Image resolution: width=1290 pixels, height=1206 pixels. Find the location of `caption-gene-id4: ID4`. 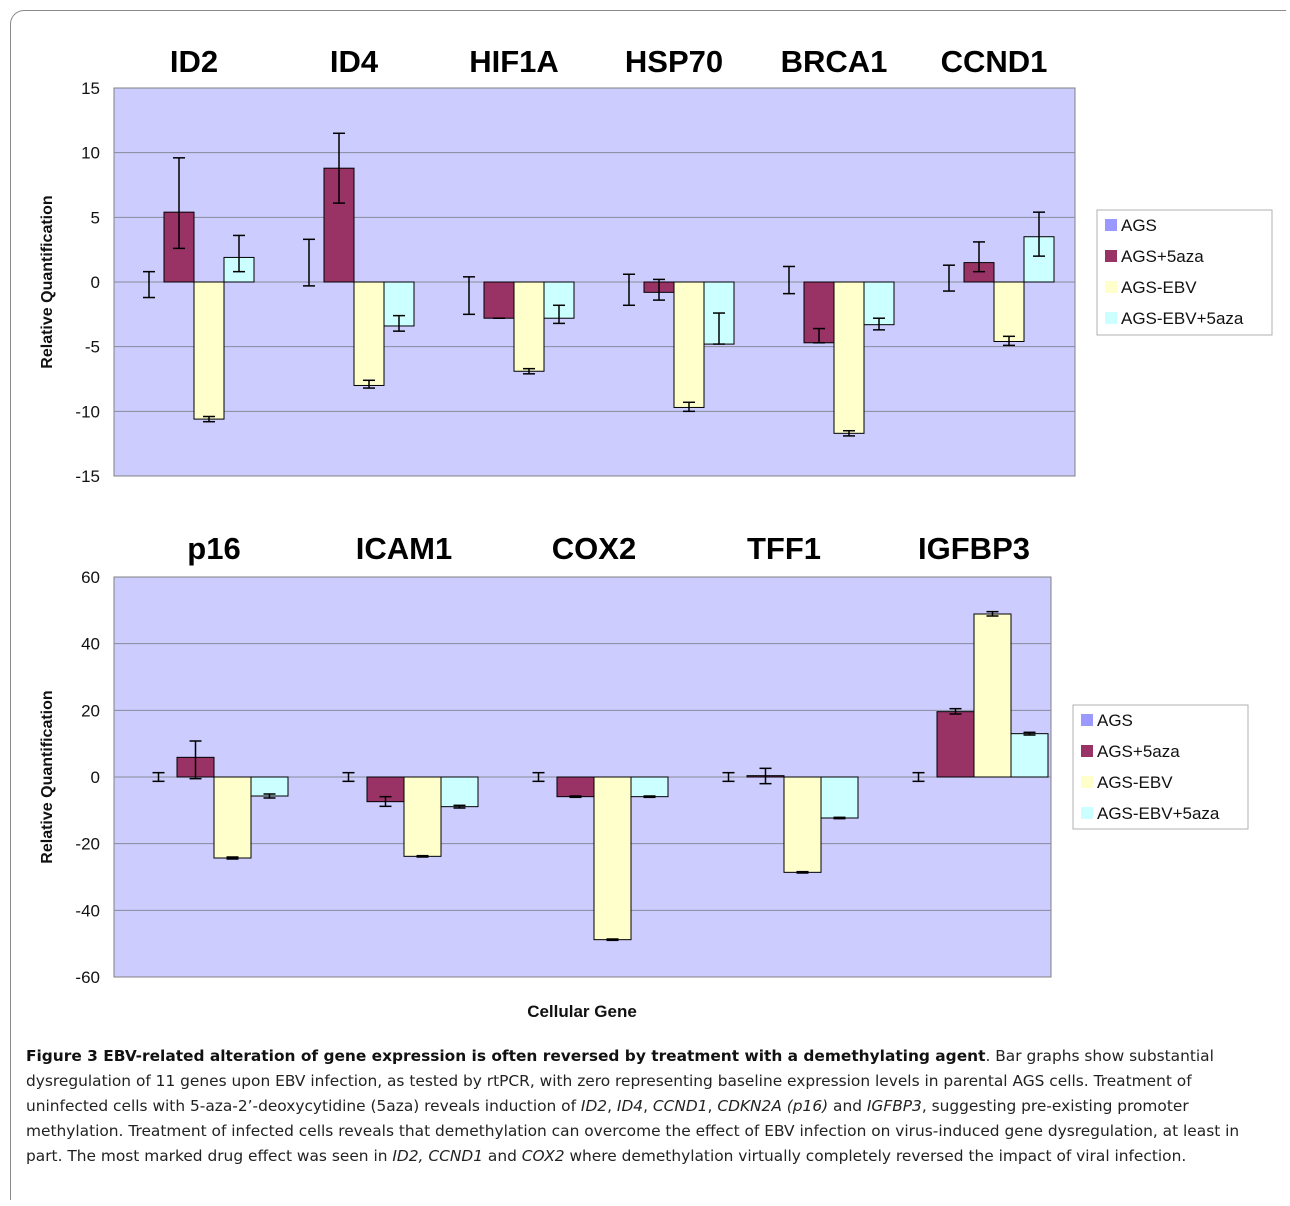

caption-gene-id4: ID4 is located at coordinates (630, 1106).